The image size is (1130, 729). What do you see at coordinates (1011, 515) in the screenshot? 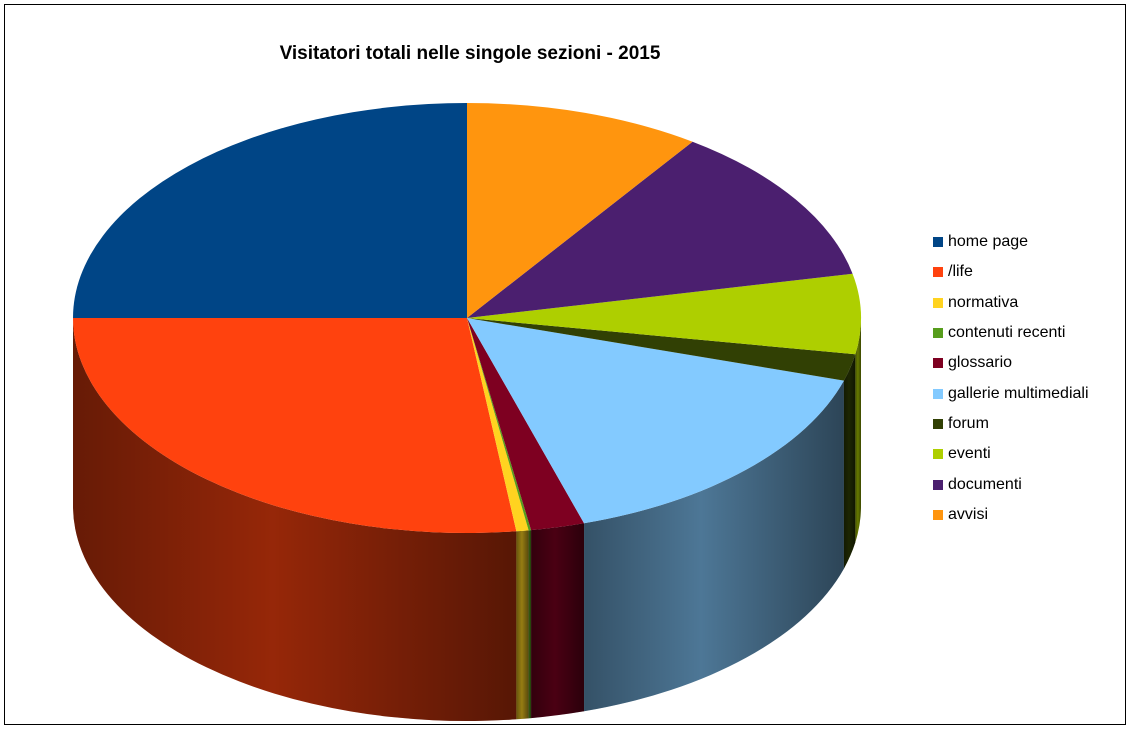
I see `legend-item-avvisi: avvisi` at bounding box center [1011, 515].